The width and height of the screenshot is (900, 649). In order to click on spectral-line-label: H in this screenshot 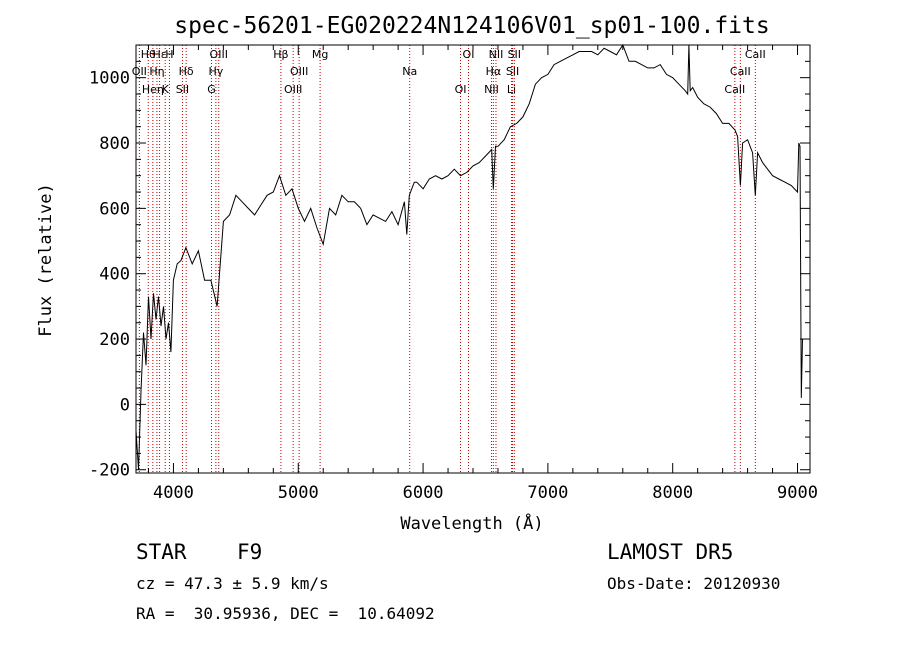, I will do `click(169, 54)`.